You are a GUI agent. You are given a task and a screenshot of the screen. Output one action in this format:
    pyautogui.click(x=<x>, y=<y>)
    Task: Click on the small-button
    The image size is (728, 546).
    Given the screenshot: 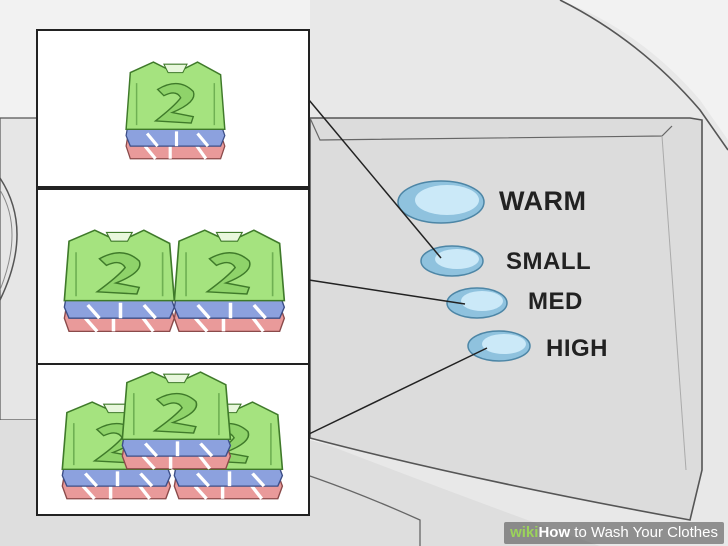 What is the action you would take?
    pyautogui.click(x=452, y=261)
    